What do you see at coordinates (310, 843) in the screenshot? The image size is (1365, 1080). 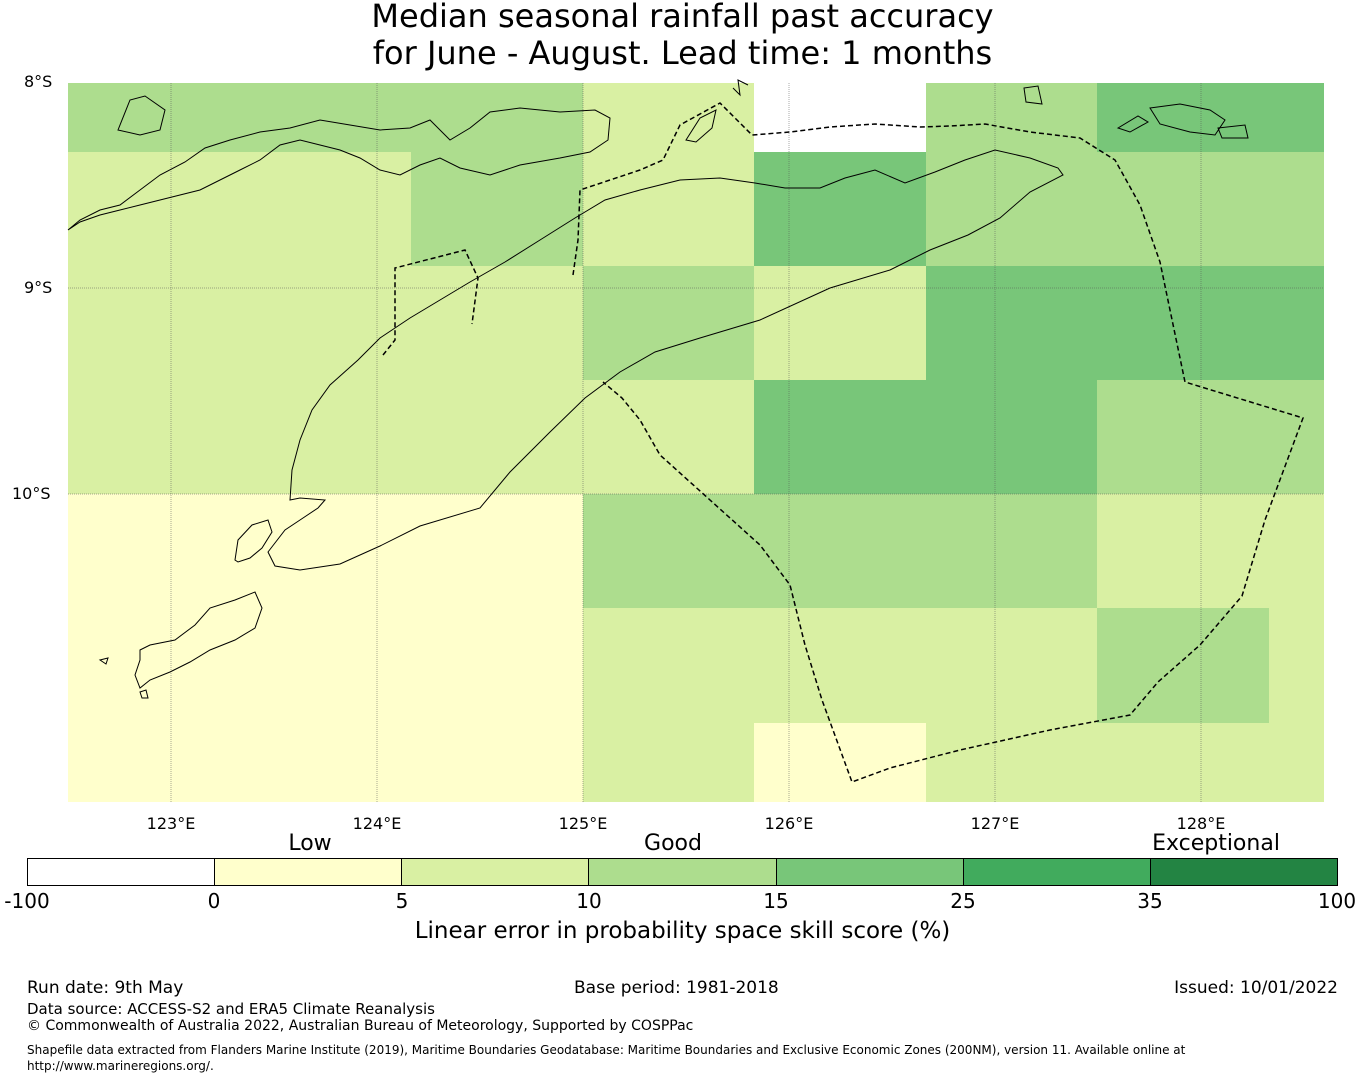 I see `category-low: Low` at bounding box center [310, 843].